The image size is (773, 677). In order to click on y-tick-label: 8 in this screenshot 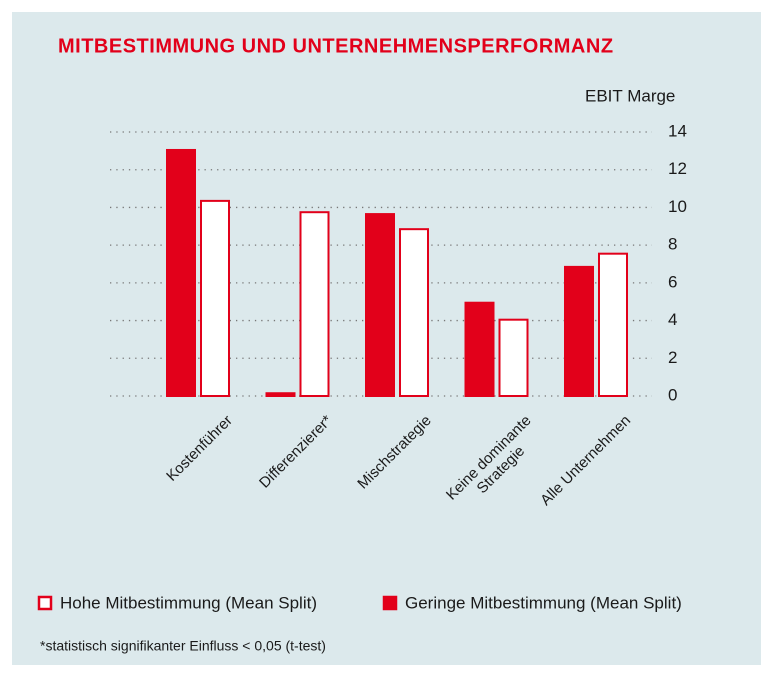, I will do `click(672, 244)`.